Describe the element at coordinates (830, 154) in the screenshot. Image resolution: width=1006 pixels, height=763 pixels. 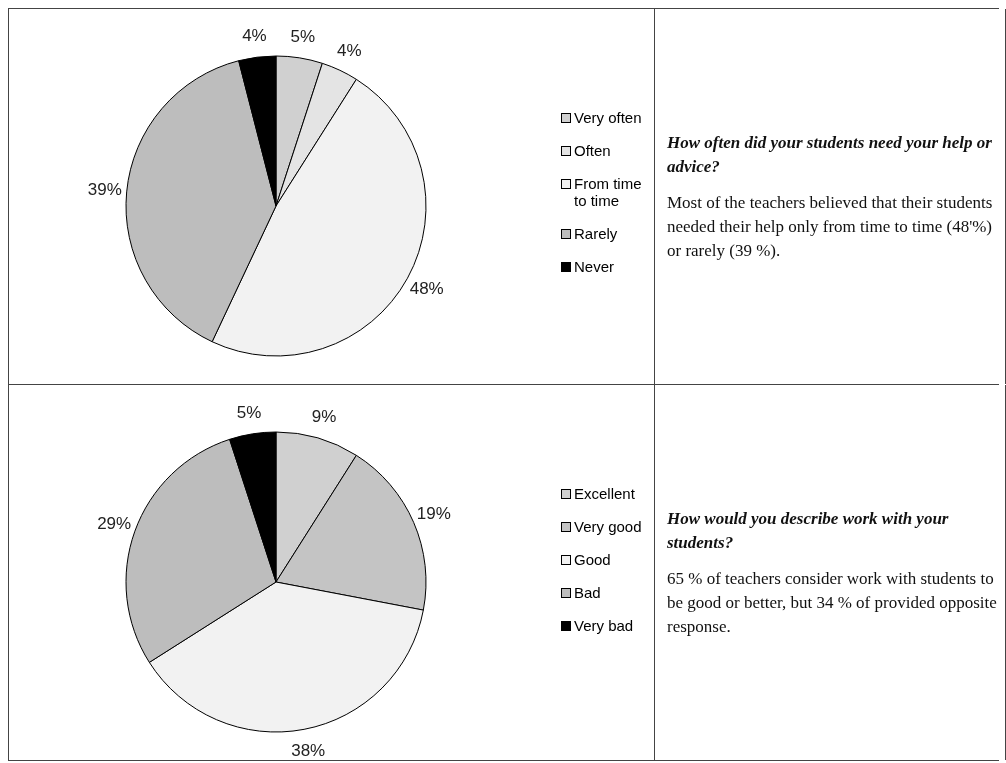
I see `text: How often did your students need your help or advice?` at that location.